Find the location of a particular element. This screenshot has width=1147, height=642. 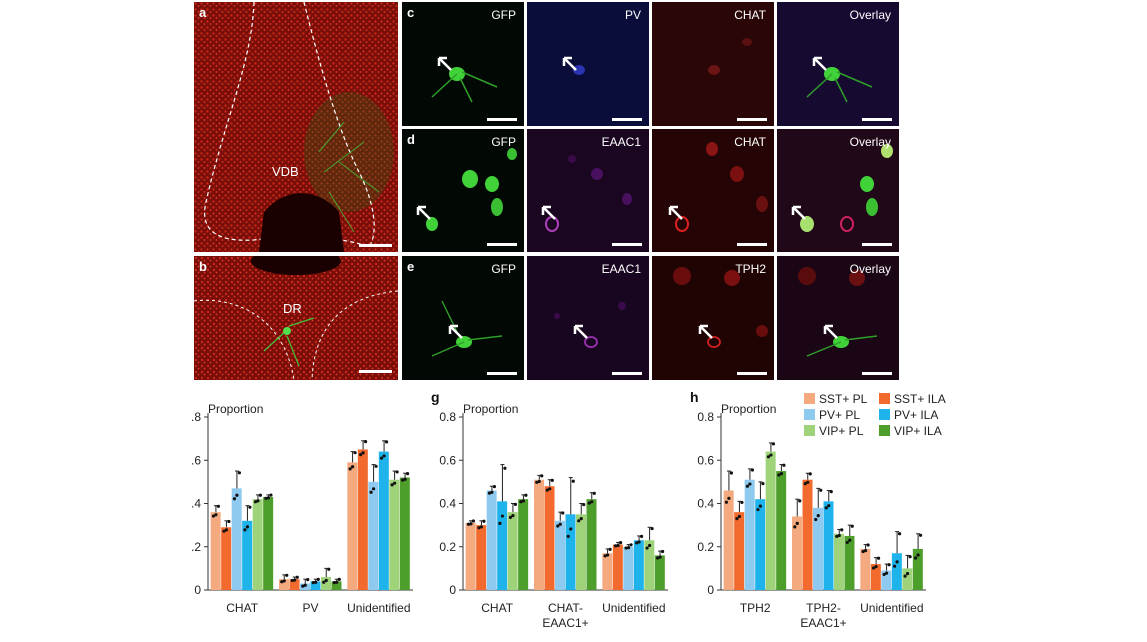

legend-item: SST+ ILA is located at coordinates (912, 399).